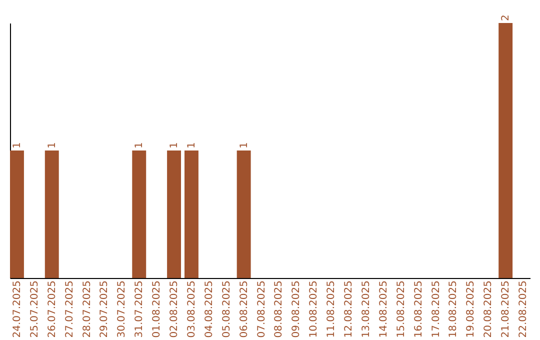 The width and height of the screenshot is (540, 340). What do you see at coordinates (349, 309) in the screenshot?
I see `x-tick-label: 12.08.2025` at bounding box center [349, 309].